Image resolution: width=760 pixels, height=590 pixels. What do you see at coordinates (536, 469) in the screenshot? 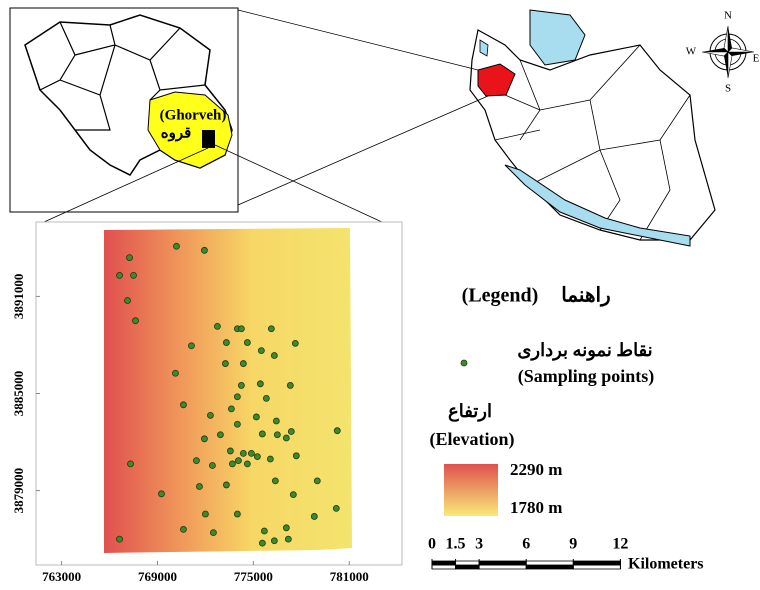
I see `legend-elevation-max: 2290 m` at bounding box center [536, 469].